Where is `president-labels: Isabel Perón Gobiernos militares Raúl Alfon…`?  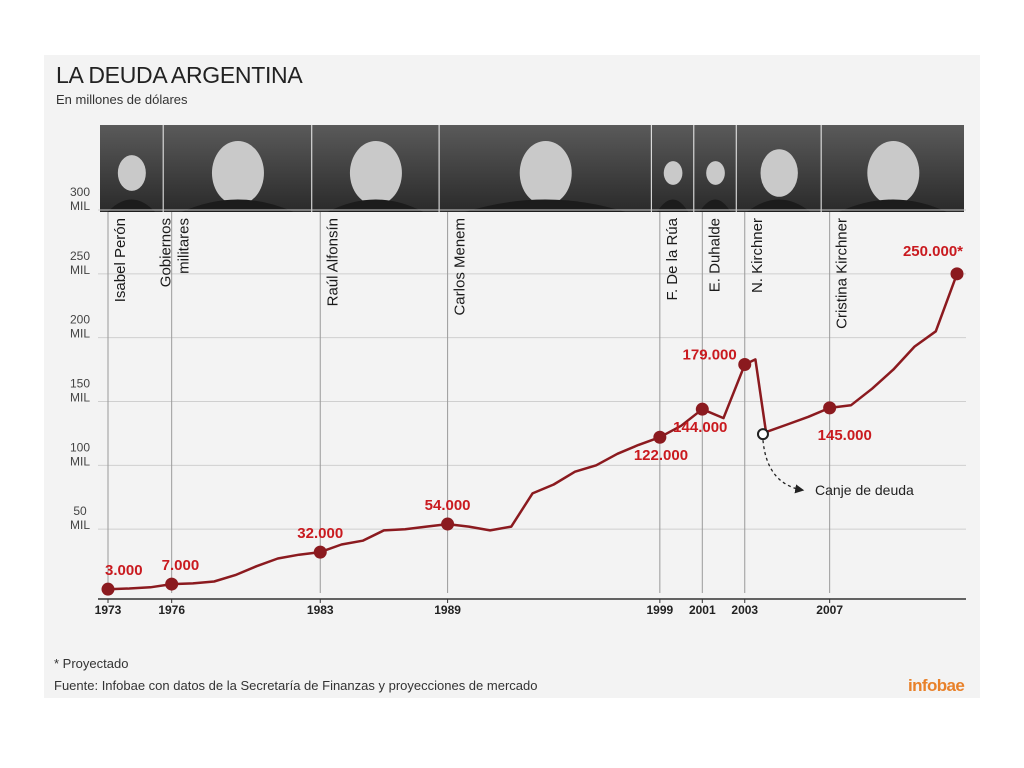
president-labels: Isabel Perón Gobiernos militares Raúl Alfon… is located at coordinates (481, 273).